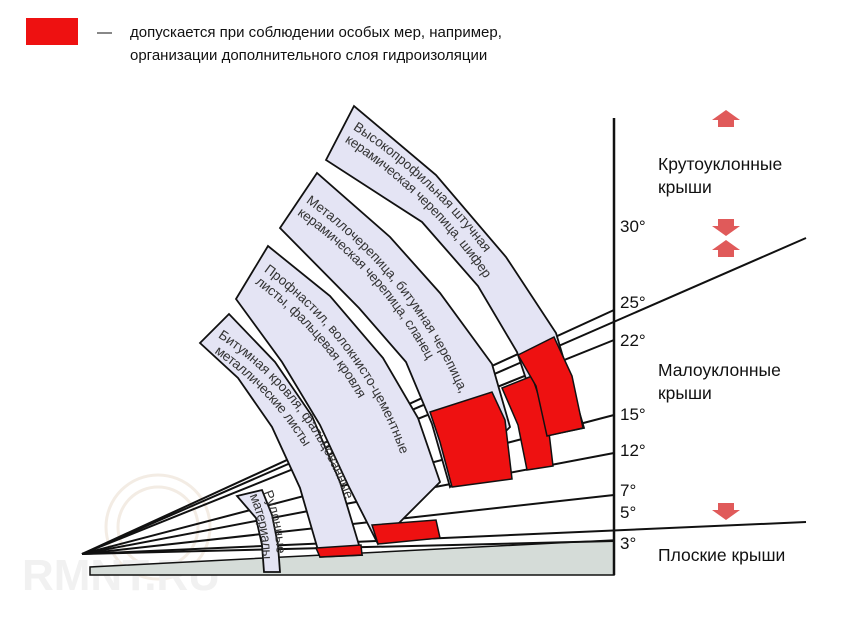 This screenshot has height=618, width=850. Describe the element at coordinates (726, 315) in the screenshot. I see `boundary-arrows` at that location.